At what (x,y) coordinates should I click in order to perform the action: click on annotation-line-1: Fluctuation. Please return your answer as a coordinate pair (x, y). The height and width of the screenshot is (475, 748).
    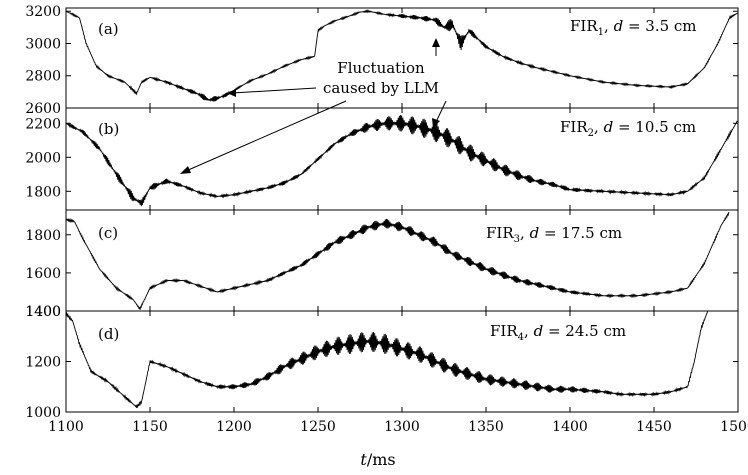
    Looking at the image, I should click on (381, 68).